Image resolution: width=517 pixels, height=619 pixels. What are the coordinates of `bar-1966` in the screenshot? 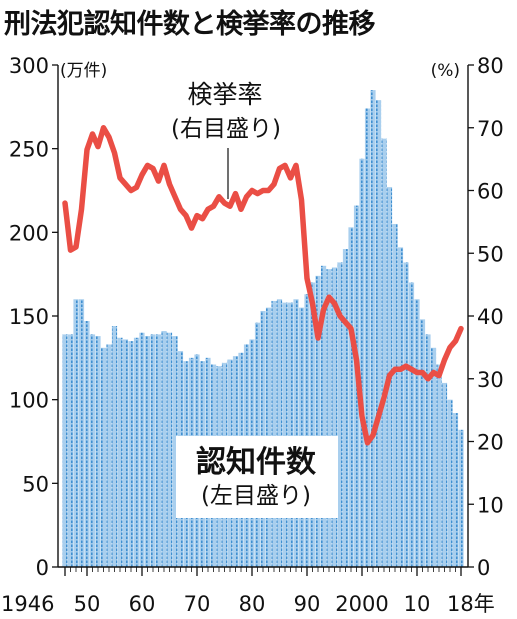 It's located at (175, 451).